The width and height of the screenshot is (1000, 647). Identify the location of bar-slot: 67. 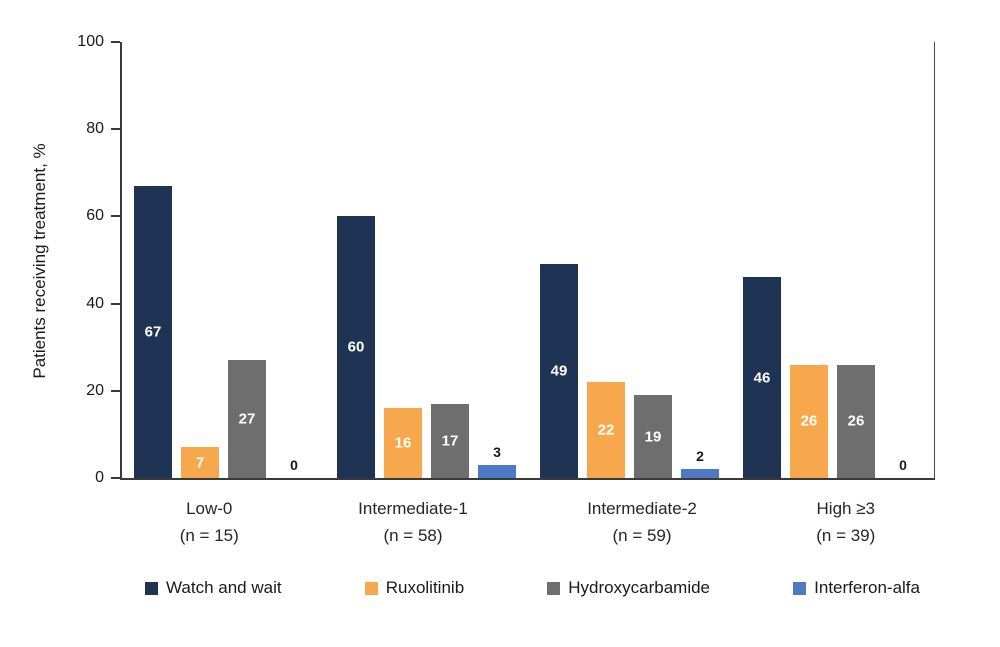
(153, 260).